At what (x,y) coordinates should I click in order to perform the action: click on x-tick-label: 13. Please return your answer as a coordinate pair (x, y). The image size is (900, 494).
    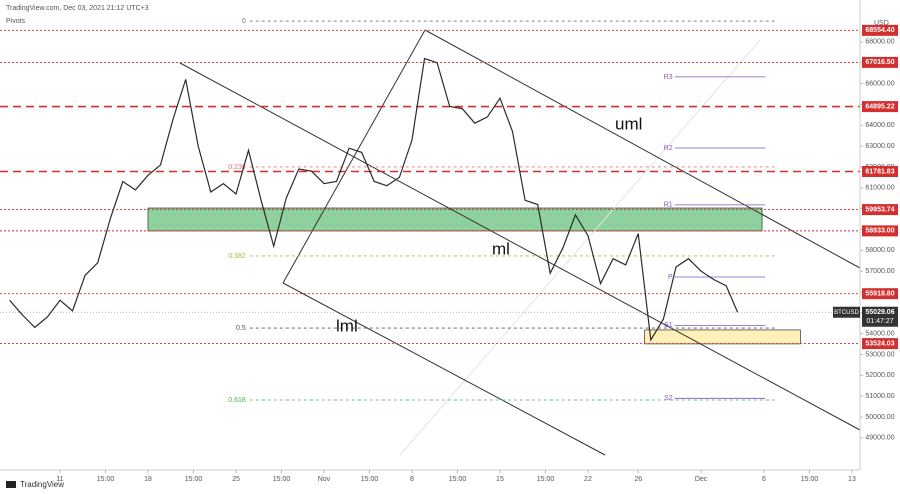
    Looking at the image, I should click on (852, 479).